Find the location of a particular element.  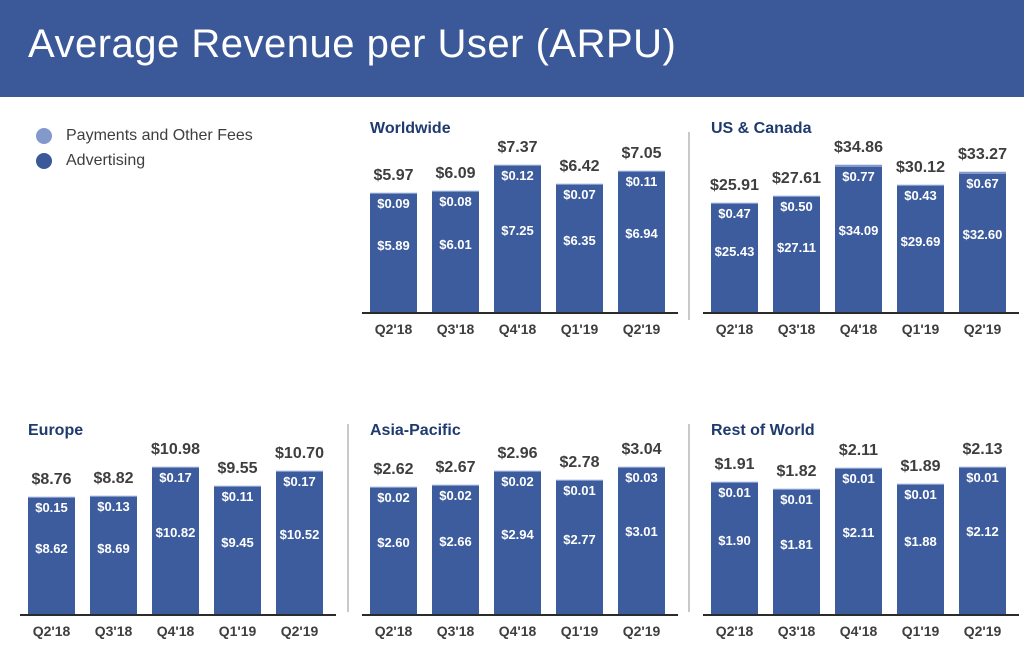

panel-divider is located at coordinates (689, 518).